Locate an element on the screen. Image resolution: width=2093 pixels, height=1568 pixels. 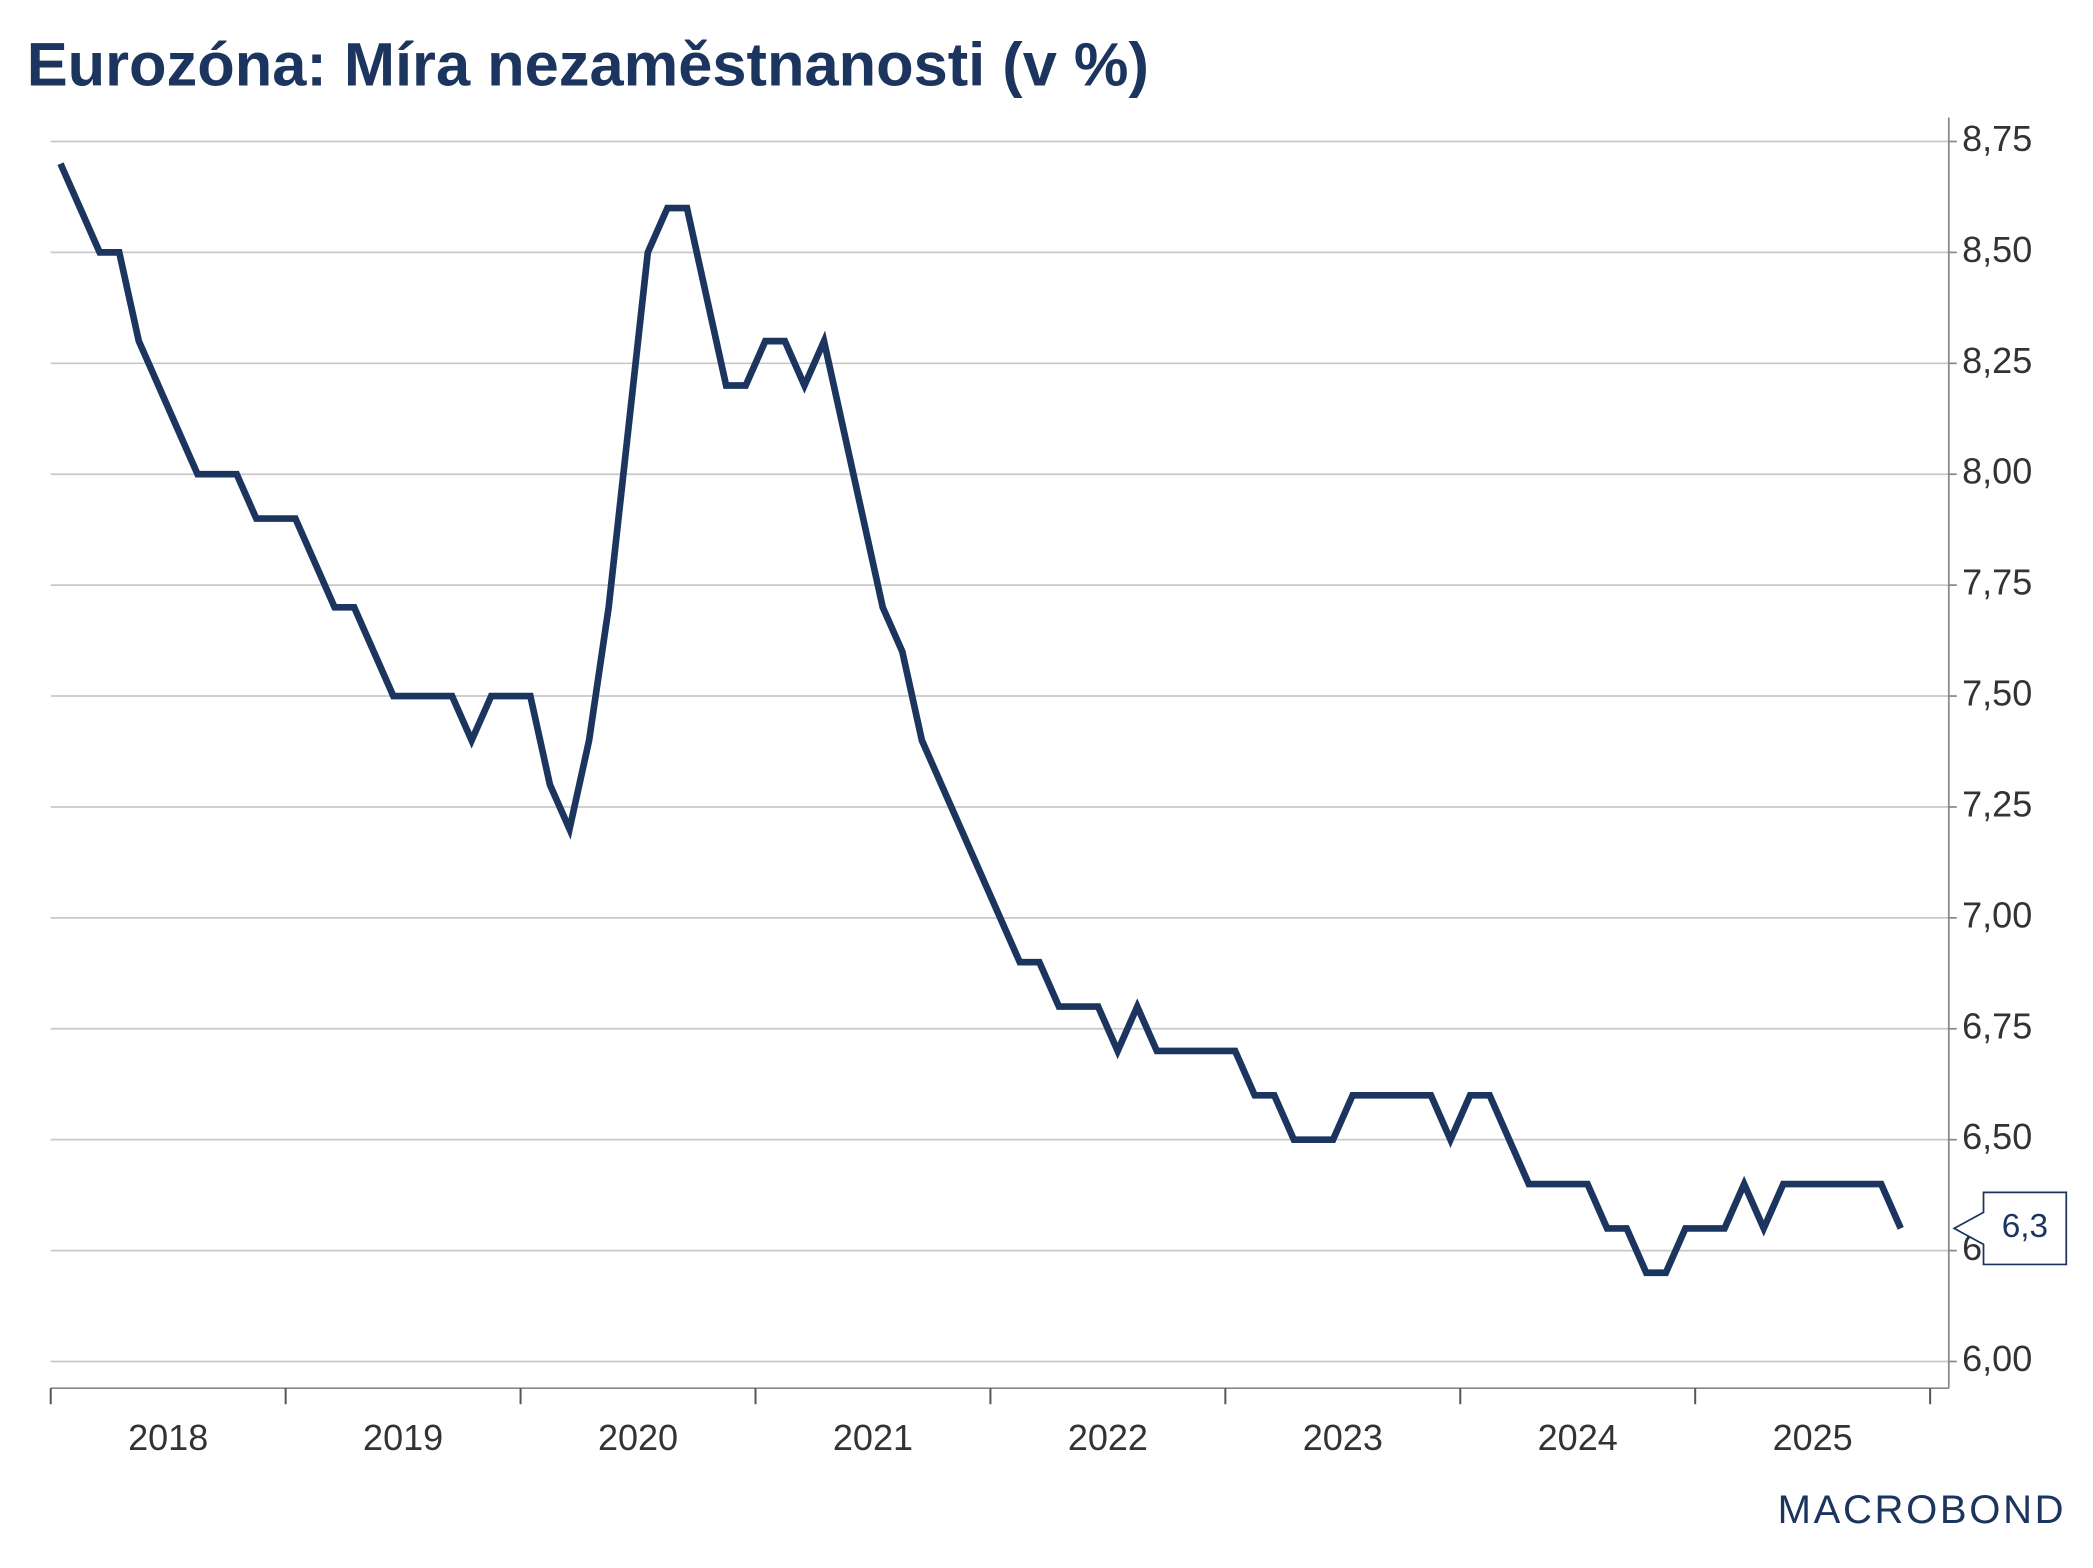
y-tick-label: 8,50 is located at coordinates (1997, 249).